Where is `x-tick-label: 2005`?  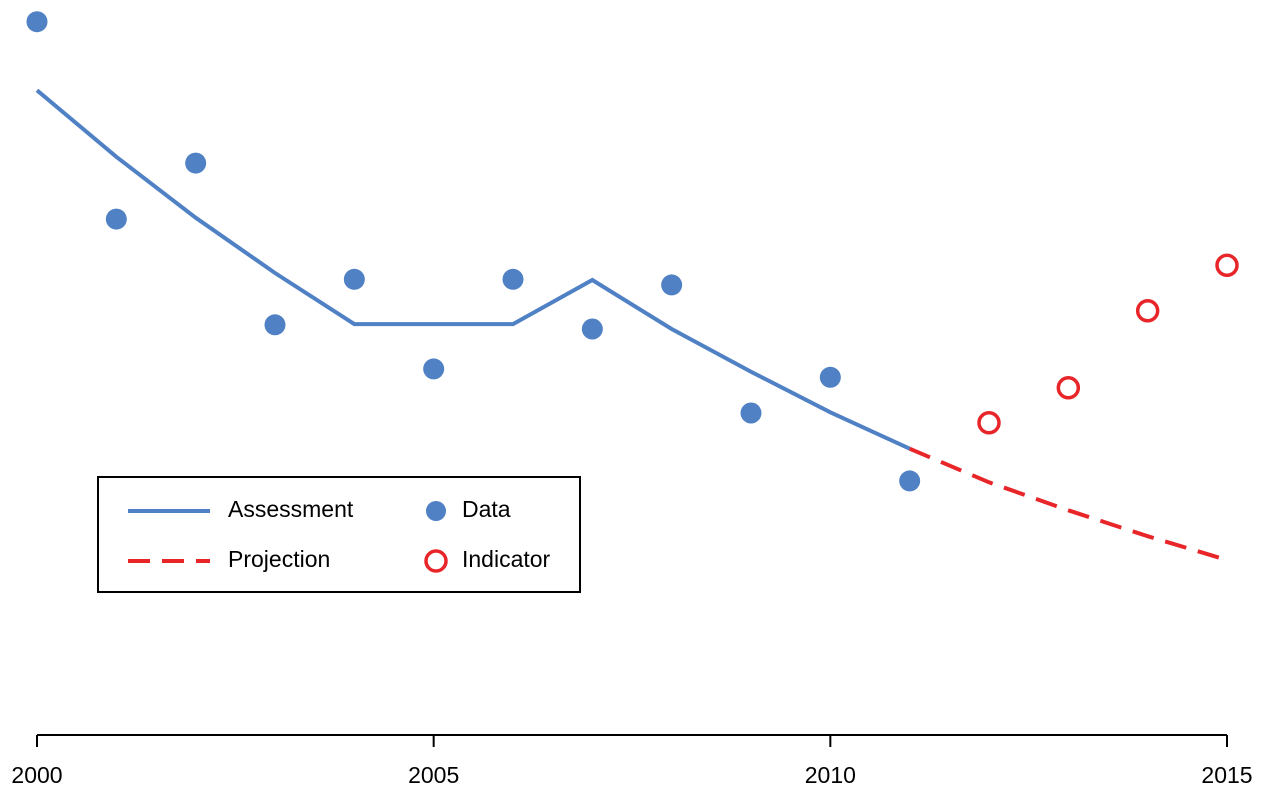
x-tick-label: 2005 is located at coordinates (433, 775).